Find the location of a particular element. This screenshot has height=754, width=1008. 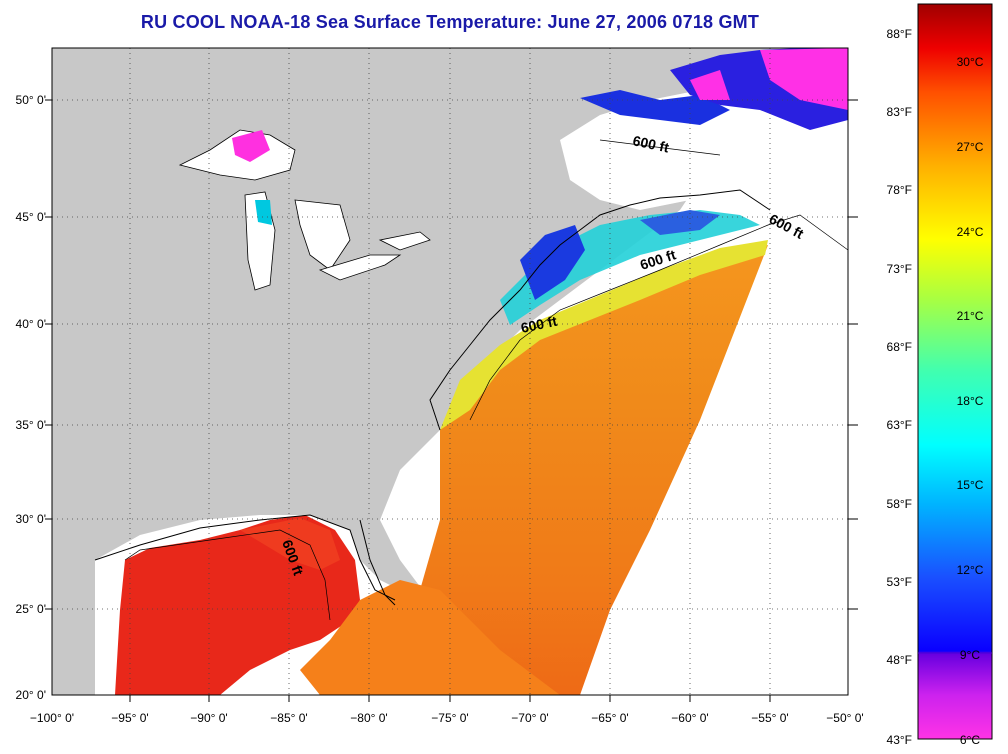

fahrenheit-label: 58°F is located at coordinates (899, 504).